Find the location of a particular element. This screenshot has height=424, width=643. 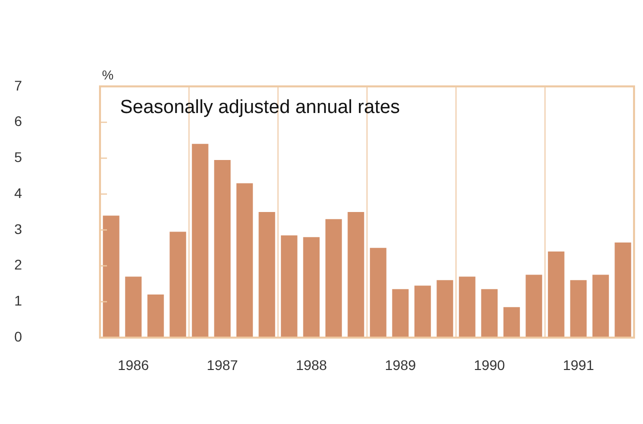

y-tick-label: 2 is located at coordinates (18, 264).